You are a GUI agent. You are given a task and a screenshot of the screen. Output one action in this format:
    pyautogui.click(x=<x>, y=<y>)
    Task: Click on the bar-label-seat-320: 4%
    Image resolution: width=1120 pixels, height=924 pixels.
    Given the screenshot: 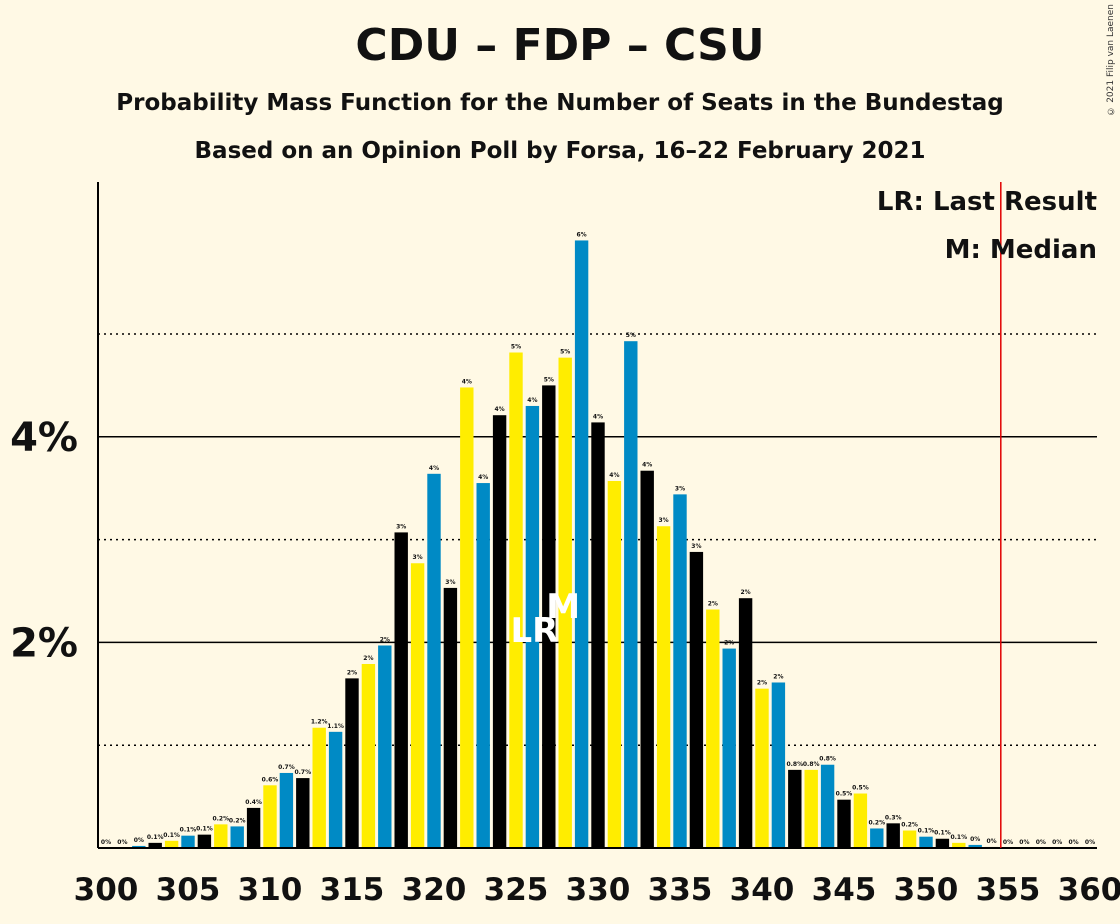 What is the action you would take?
    pyautogui.click(x=434, y=468)
    